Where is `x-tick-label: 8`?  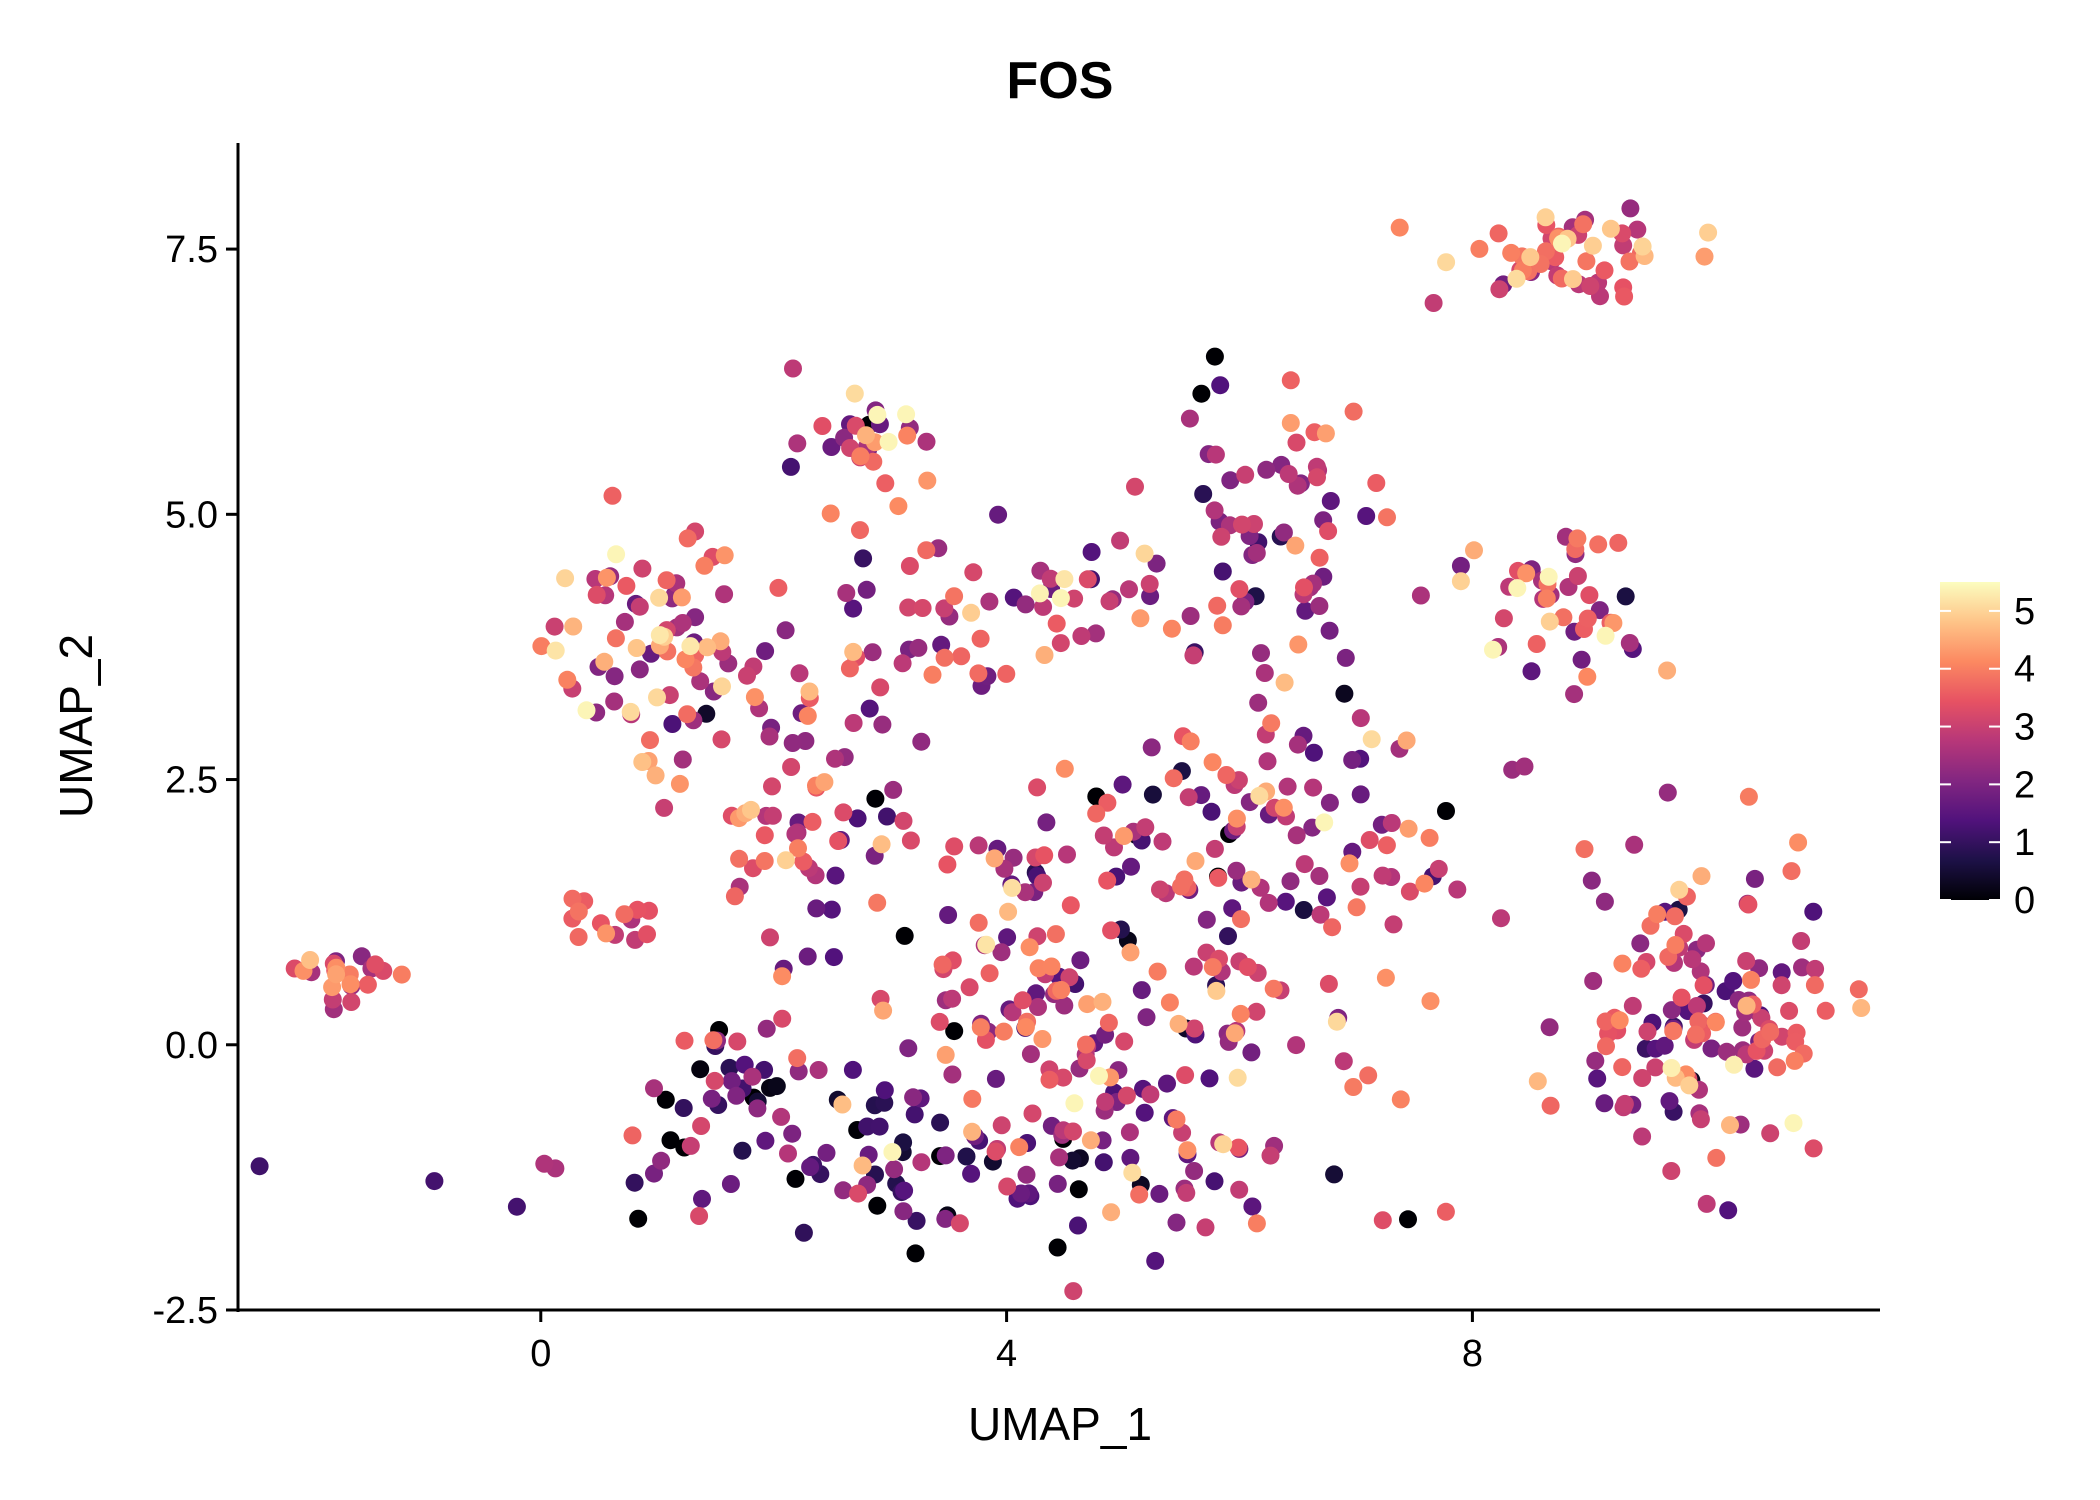
x-tick-label: 8 is located at coordinates (1472, 1354).